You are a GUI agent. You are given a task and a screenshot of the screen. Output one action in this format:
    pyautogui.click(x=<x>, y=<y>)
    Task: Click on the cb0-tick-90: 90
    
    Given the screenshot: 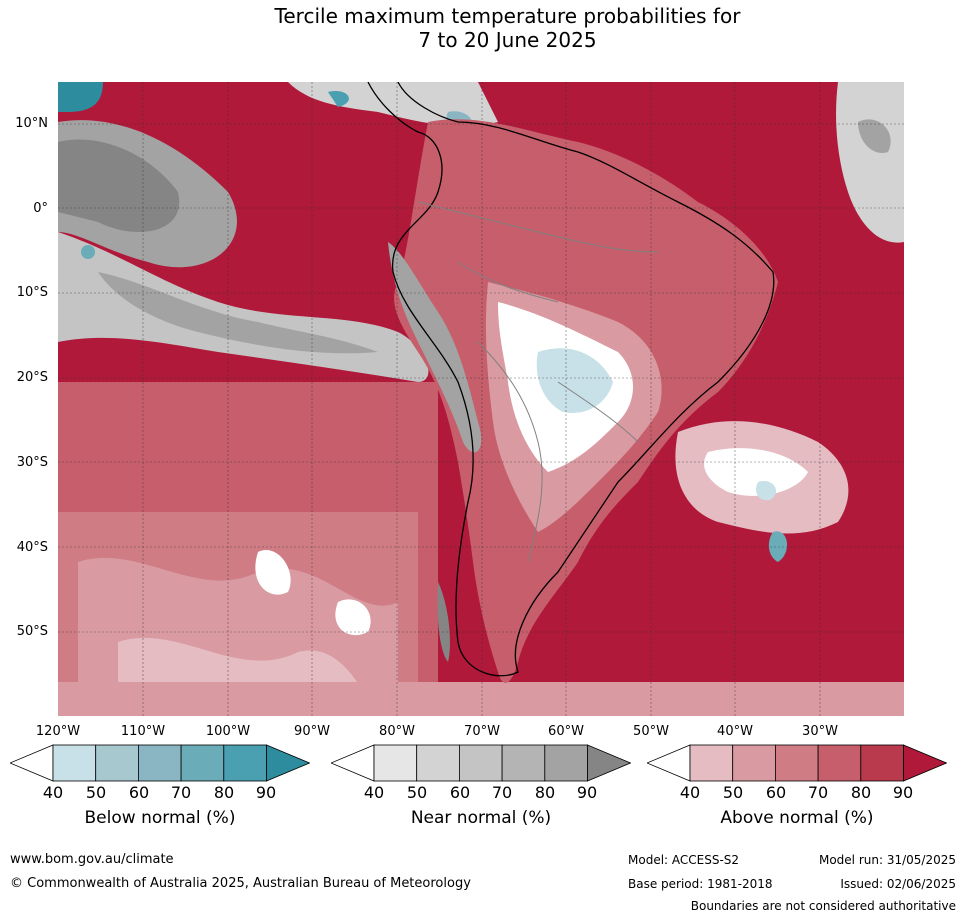 What is the action you would take?
    pyautogui.click(x=266, y=792)
    